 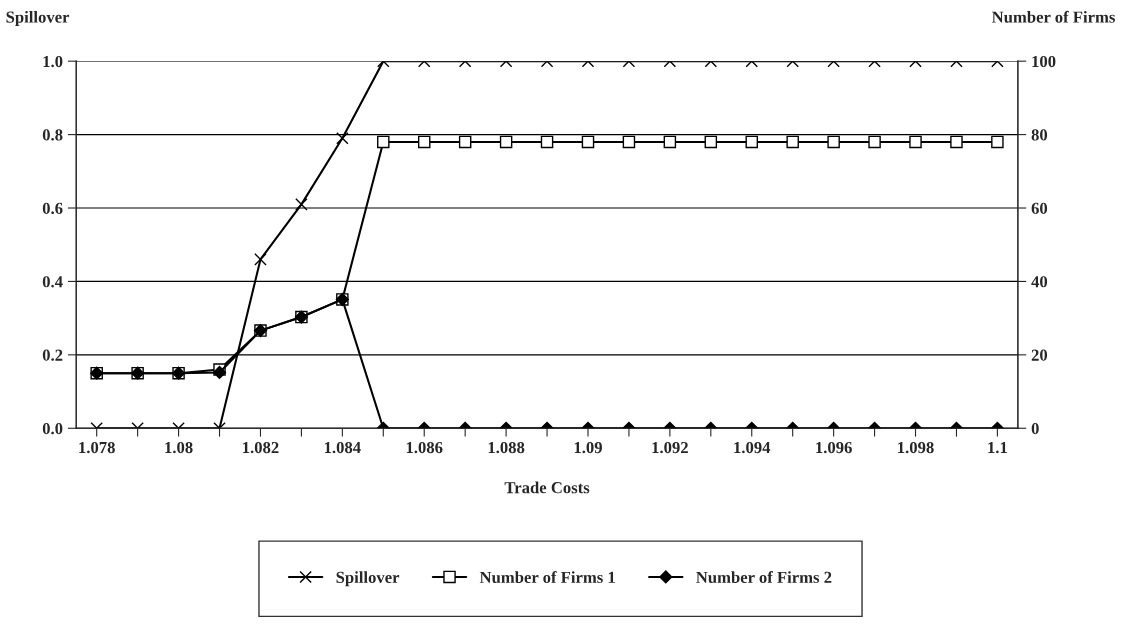 I want to click on y-tick-label: 0.4, so click(x=52, y=282).